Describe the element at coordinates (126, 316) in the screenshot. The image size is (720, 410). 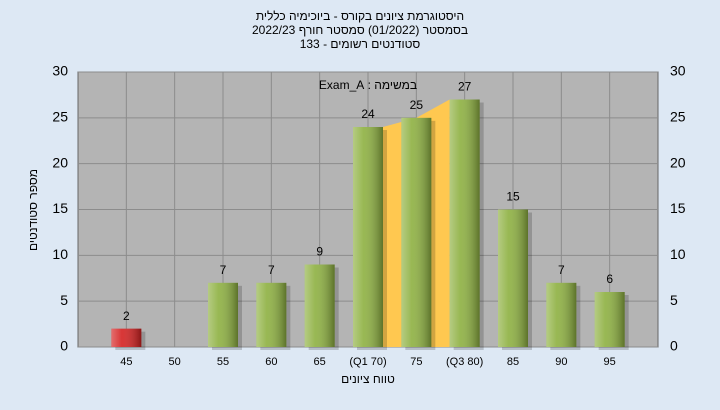
I see `data-label: 2` at that location.